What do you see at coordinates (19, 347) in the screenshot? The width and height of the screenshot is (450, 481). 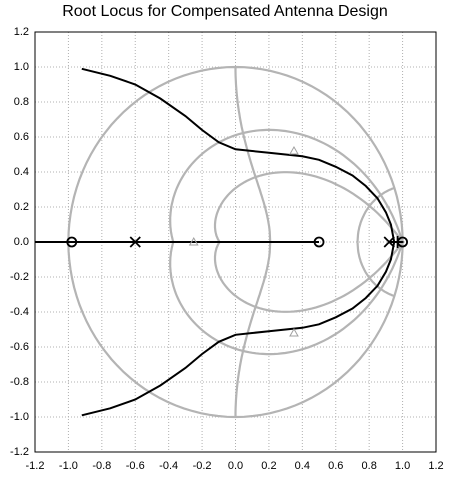 I see `y-tick-label: -0.6` at bounding box center [19, 347].